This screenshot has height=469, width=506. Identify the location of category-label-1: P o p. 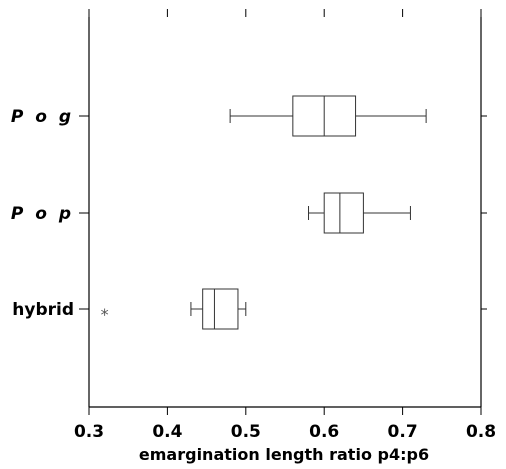
(42, 214).